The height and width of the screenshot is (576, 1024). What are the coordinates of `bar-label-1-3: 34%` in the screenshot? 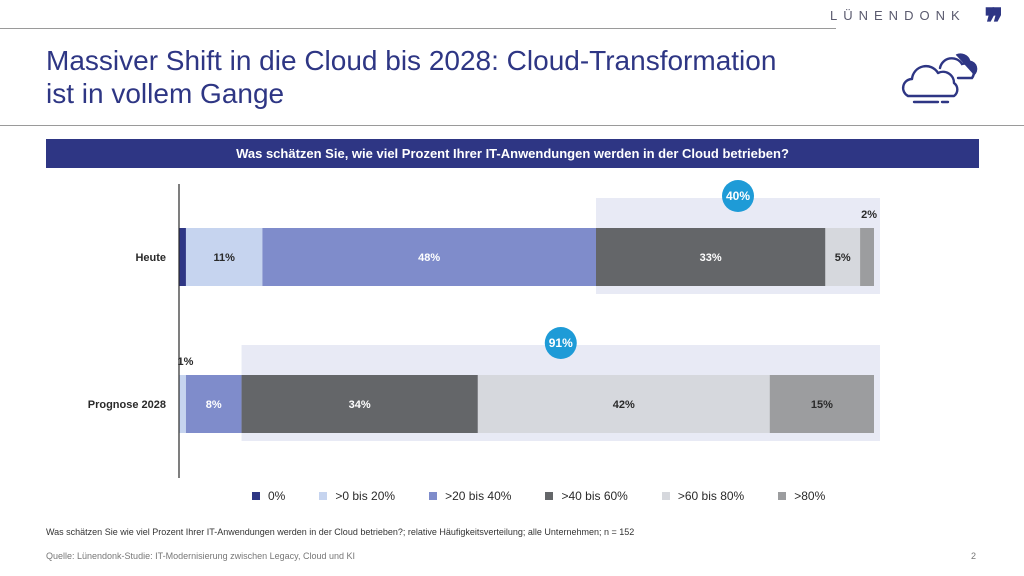 It's located at (360, 405).